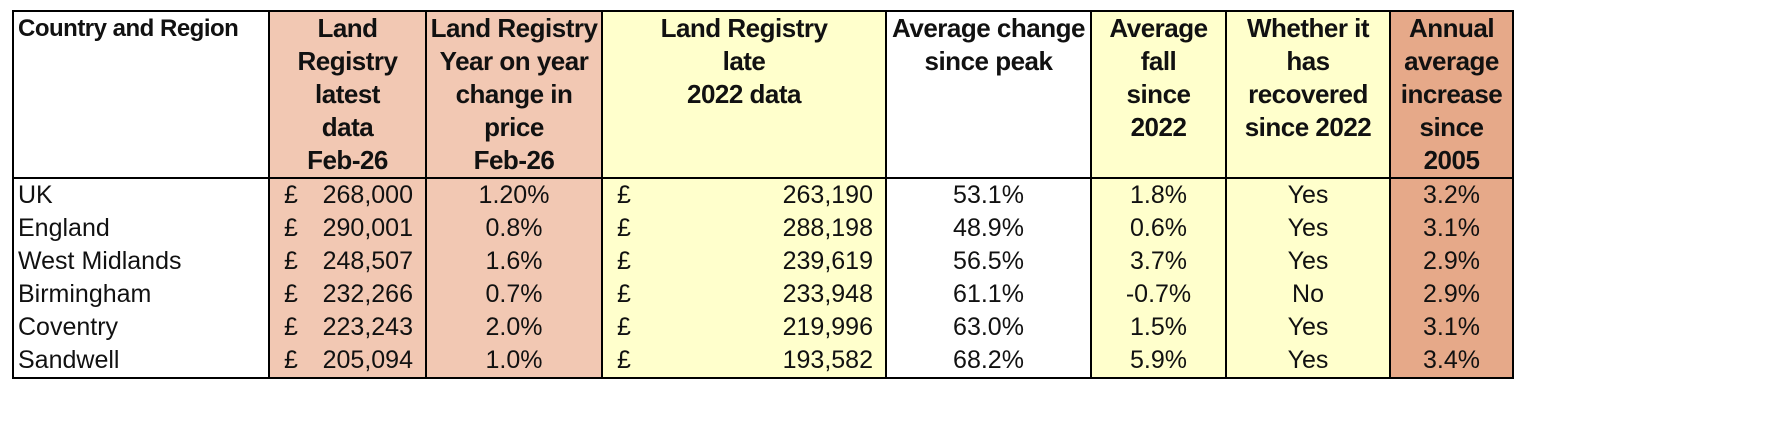 This screenshot has width=1772, height=428. What do you see at coordinates (1158, 294) in the screenshot?
I see `cell-fall: -0.7%` at bounding box center [1158, 294].